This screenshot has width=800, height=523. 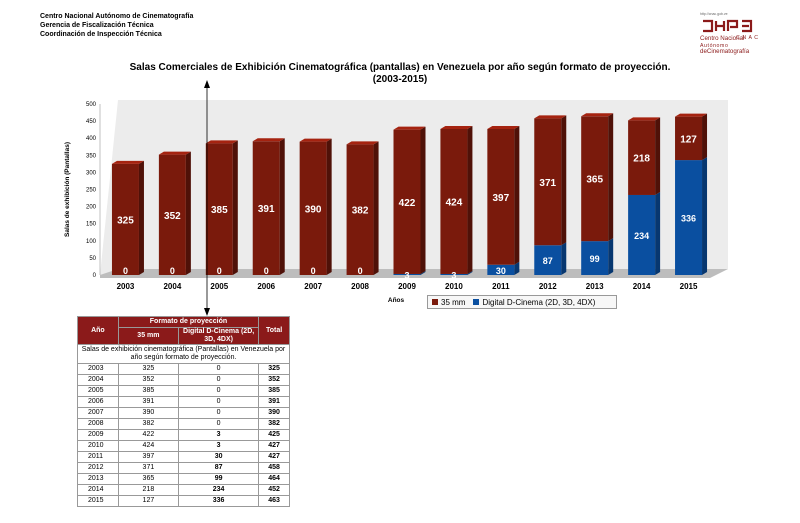 I want to click on data-label-digital: 336, so click(x=688, y=219).